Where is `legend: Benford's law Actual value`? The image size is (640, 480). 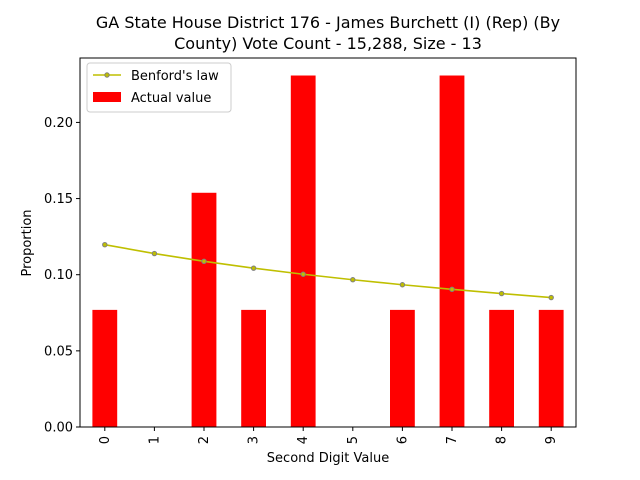 legend: Benford's law Actual value is located at coordinates (159, 87).